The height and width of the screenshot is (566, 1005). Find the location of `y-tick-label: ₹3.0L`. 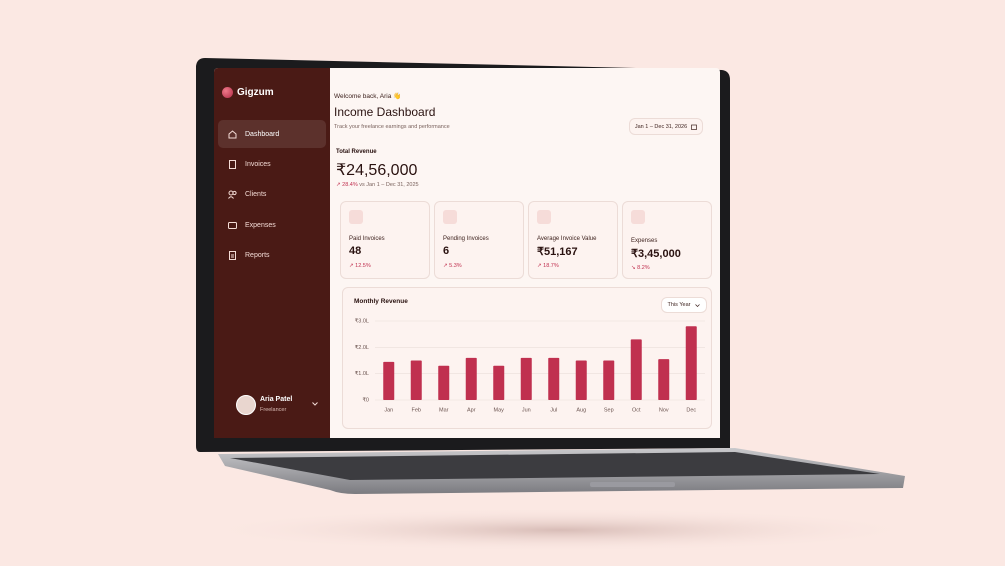

y-tick-label: ₹3.0L is located at coordinates (362, 320).